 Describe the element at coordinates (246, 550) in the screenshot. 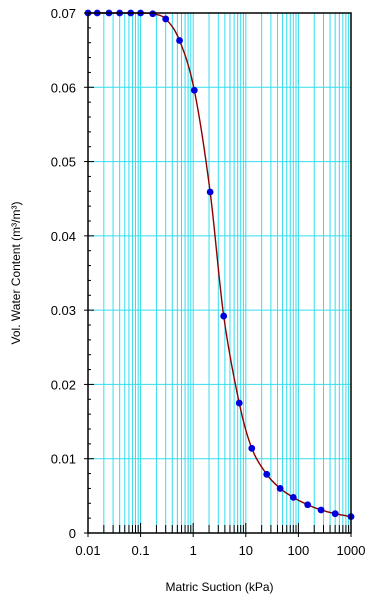

I see `x-tick-label: 10` at that location.